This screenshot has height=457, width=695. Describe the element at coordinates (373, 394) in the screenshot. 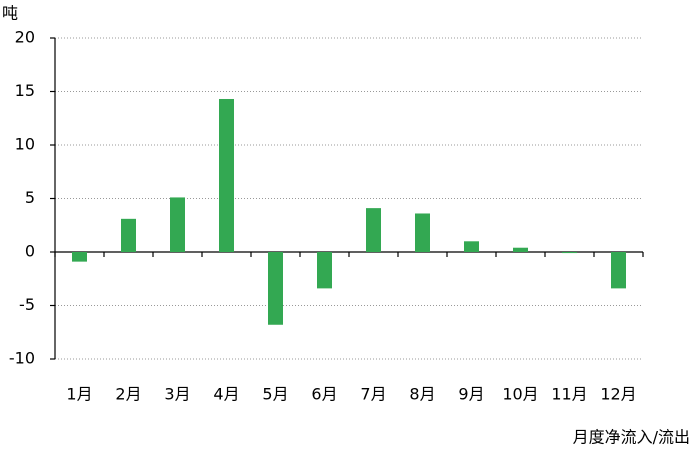

I see `x-tick-label: 7月` at that location.